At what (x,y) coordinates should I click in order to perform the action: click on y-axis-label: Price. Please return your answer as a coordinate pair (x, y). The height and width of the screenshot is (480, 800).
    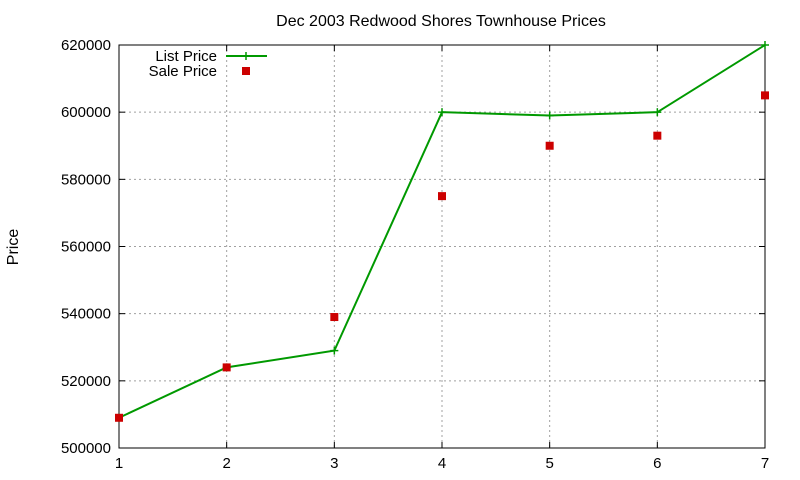
    Looking at the image, I should click on (13, 247).